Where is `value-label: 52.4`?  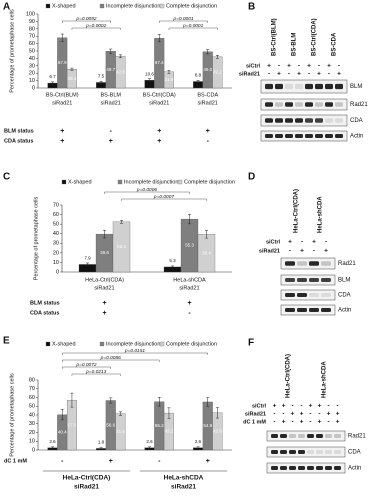
value-label: 52.4 is located at coordinates (121, 246).